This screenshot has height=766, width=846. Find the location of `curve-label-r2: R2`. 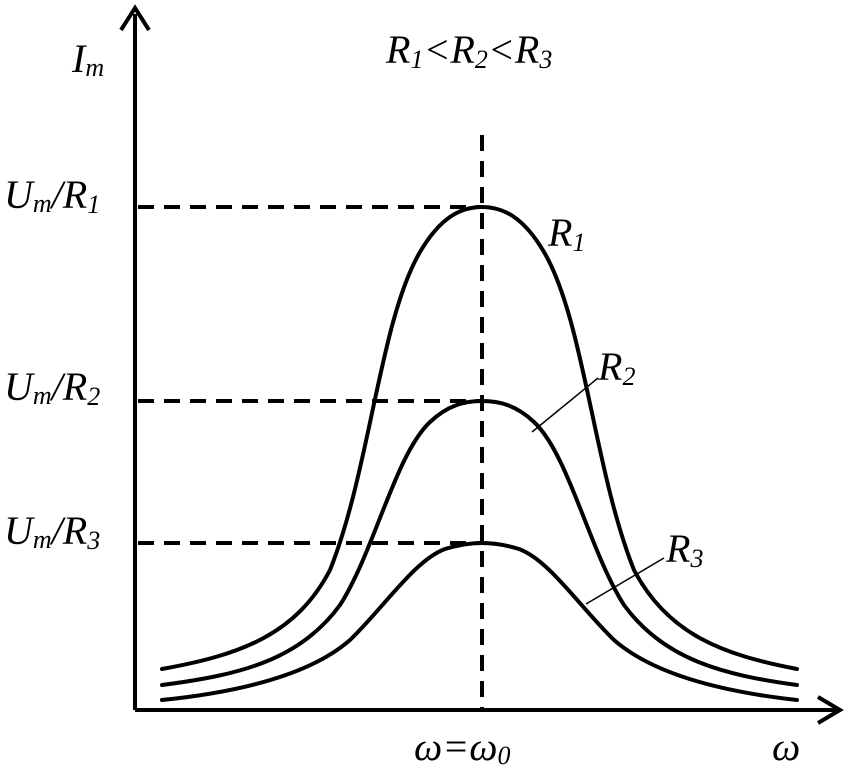

curve-label-r2: R2 is located at coordinates (616, 367).